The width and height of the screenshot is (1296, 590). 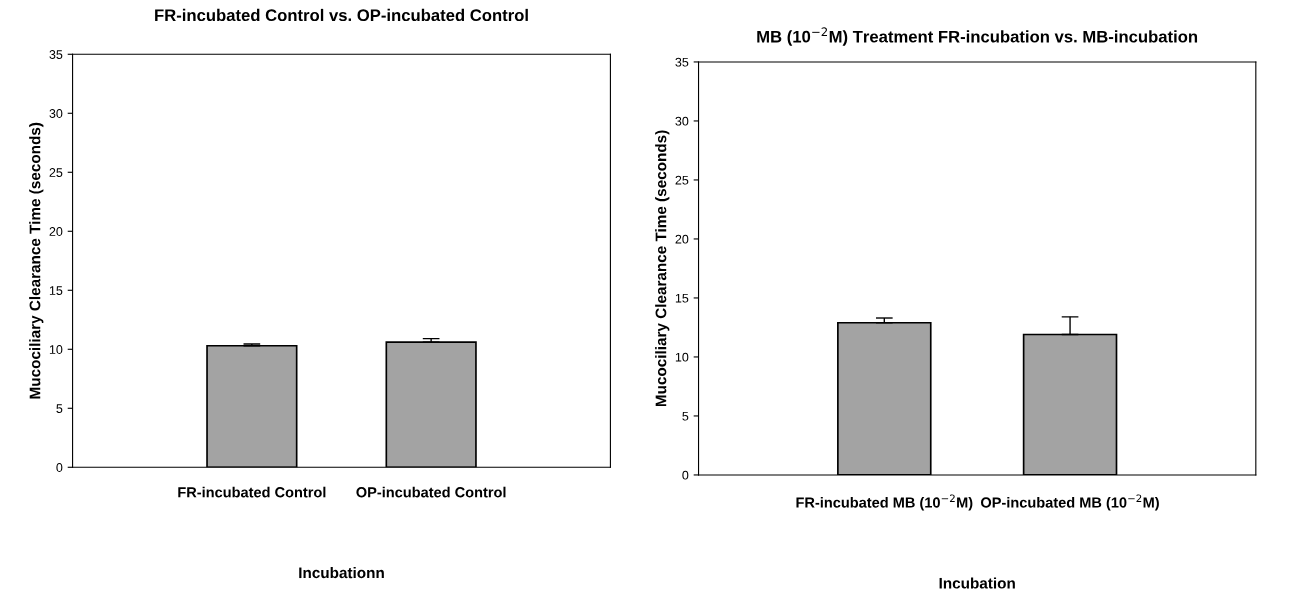 What do you see at coordinates (341, 15) in the screenshot?
I see `chart-title: FR-incubated Control vs. OP-incubated Control` at bounding box center [341, 15].